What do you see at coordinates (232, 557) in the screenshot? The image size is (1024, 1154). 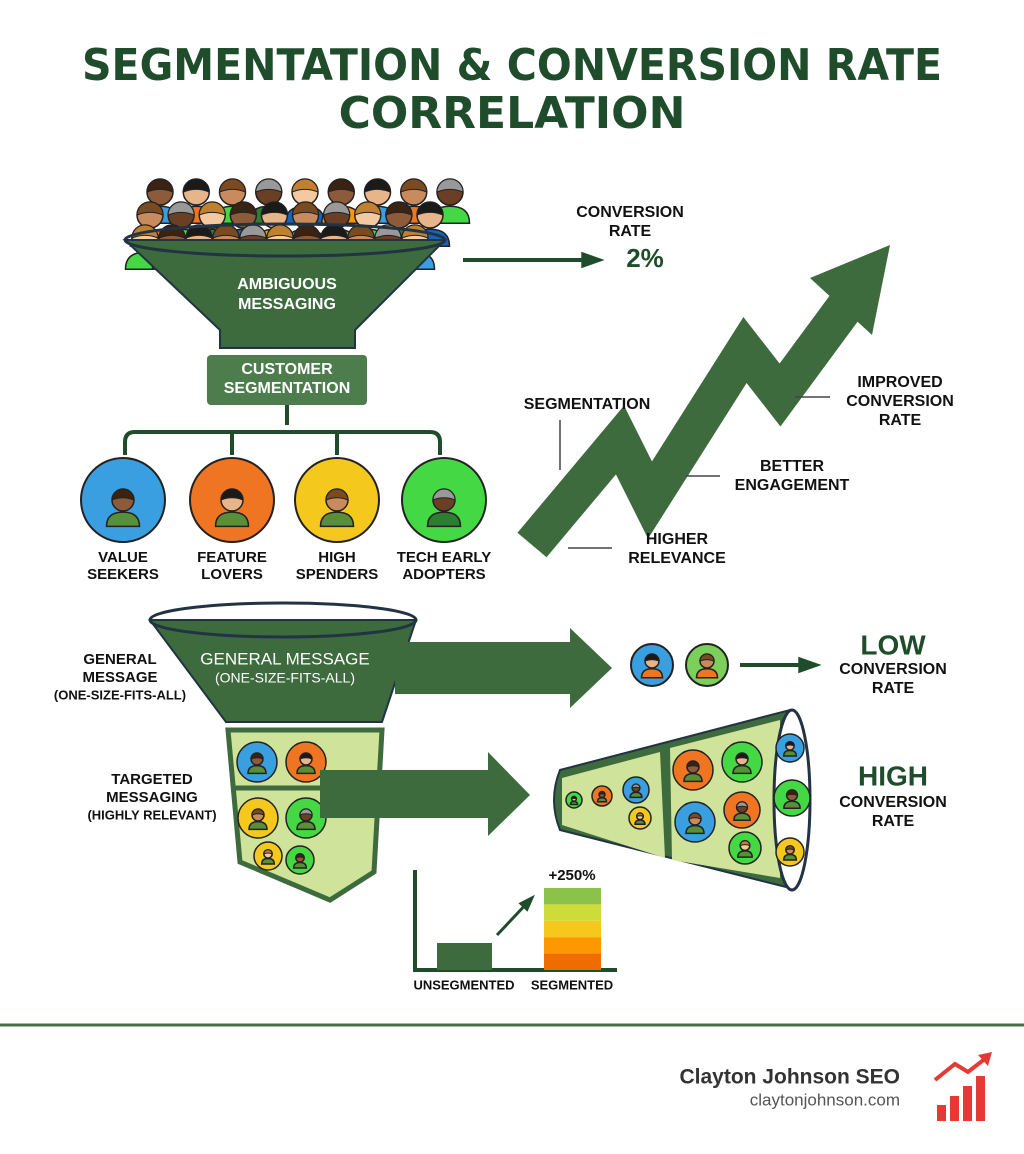 I see `label: FEATURE` at bounding box center [232, 557].